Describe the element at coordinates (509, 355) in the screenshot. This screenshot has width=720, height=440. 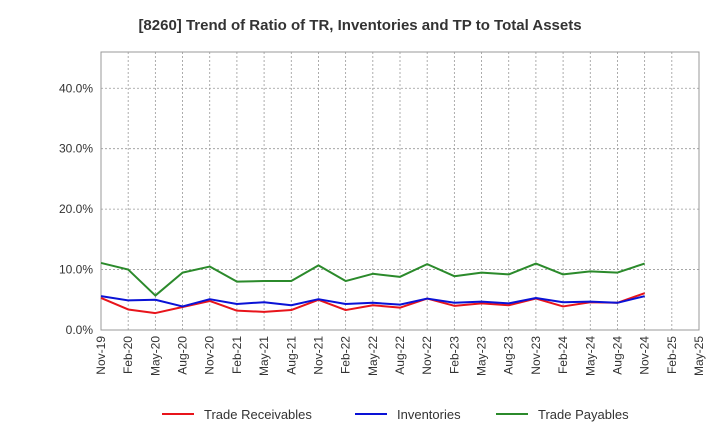
I see `x-tick-label: Aug-23` at that location.